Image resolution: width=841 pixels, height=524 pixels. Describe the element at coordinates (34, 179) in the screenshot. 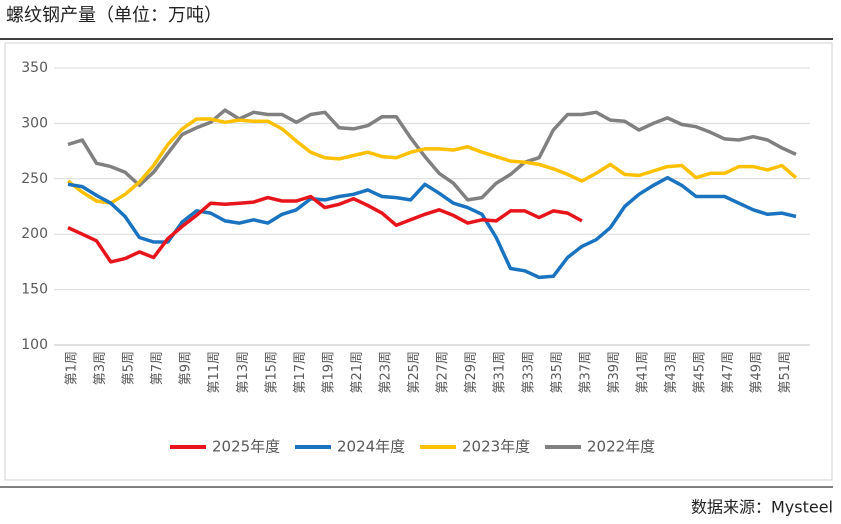

I see `y-tick-label: 250` at that location.